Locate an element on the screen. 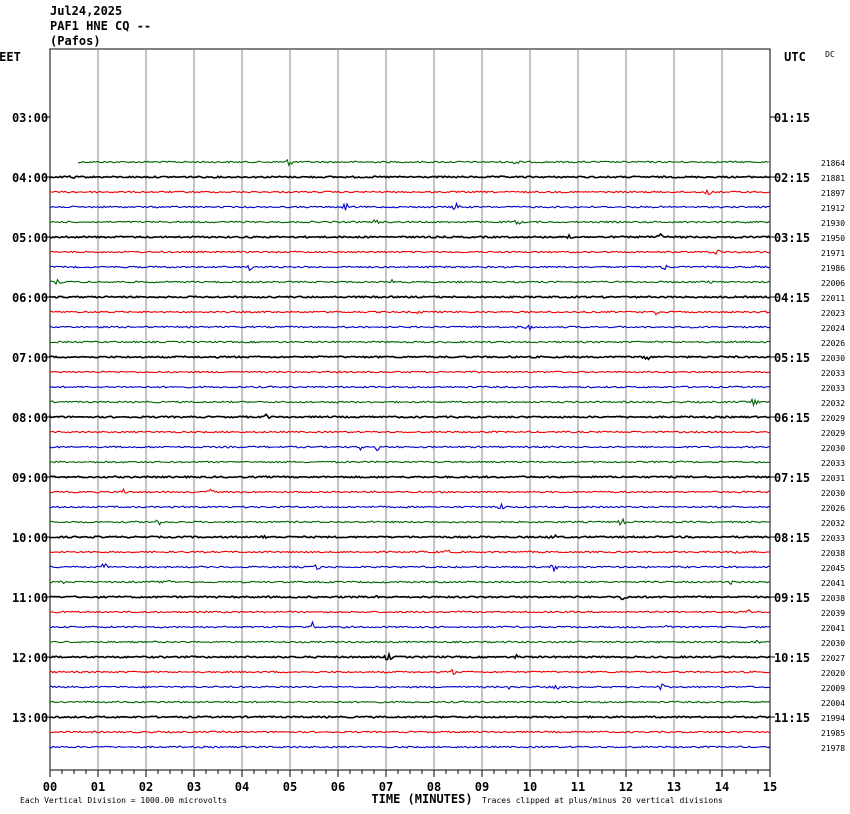  right-hour-label: 04:15 is located at coordinates (792, 298).